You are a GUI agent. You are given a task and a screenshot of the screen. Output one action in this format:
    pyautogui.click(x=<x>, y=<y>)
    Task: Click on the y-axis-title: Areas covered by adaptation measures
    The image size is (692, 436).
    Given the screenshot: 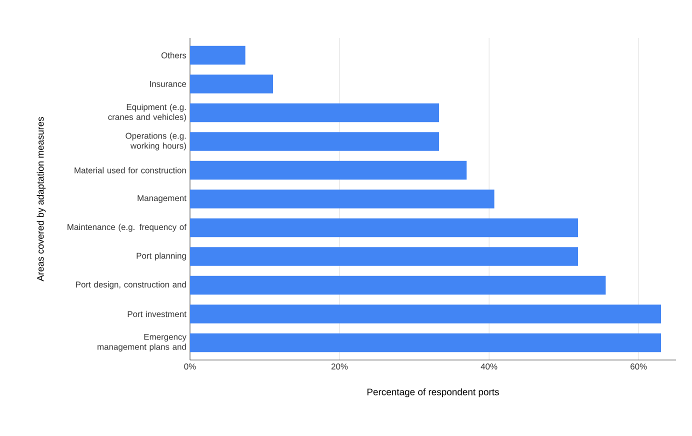 What is the action you would take?
    pyautogui.click(x=41, y=199)
    